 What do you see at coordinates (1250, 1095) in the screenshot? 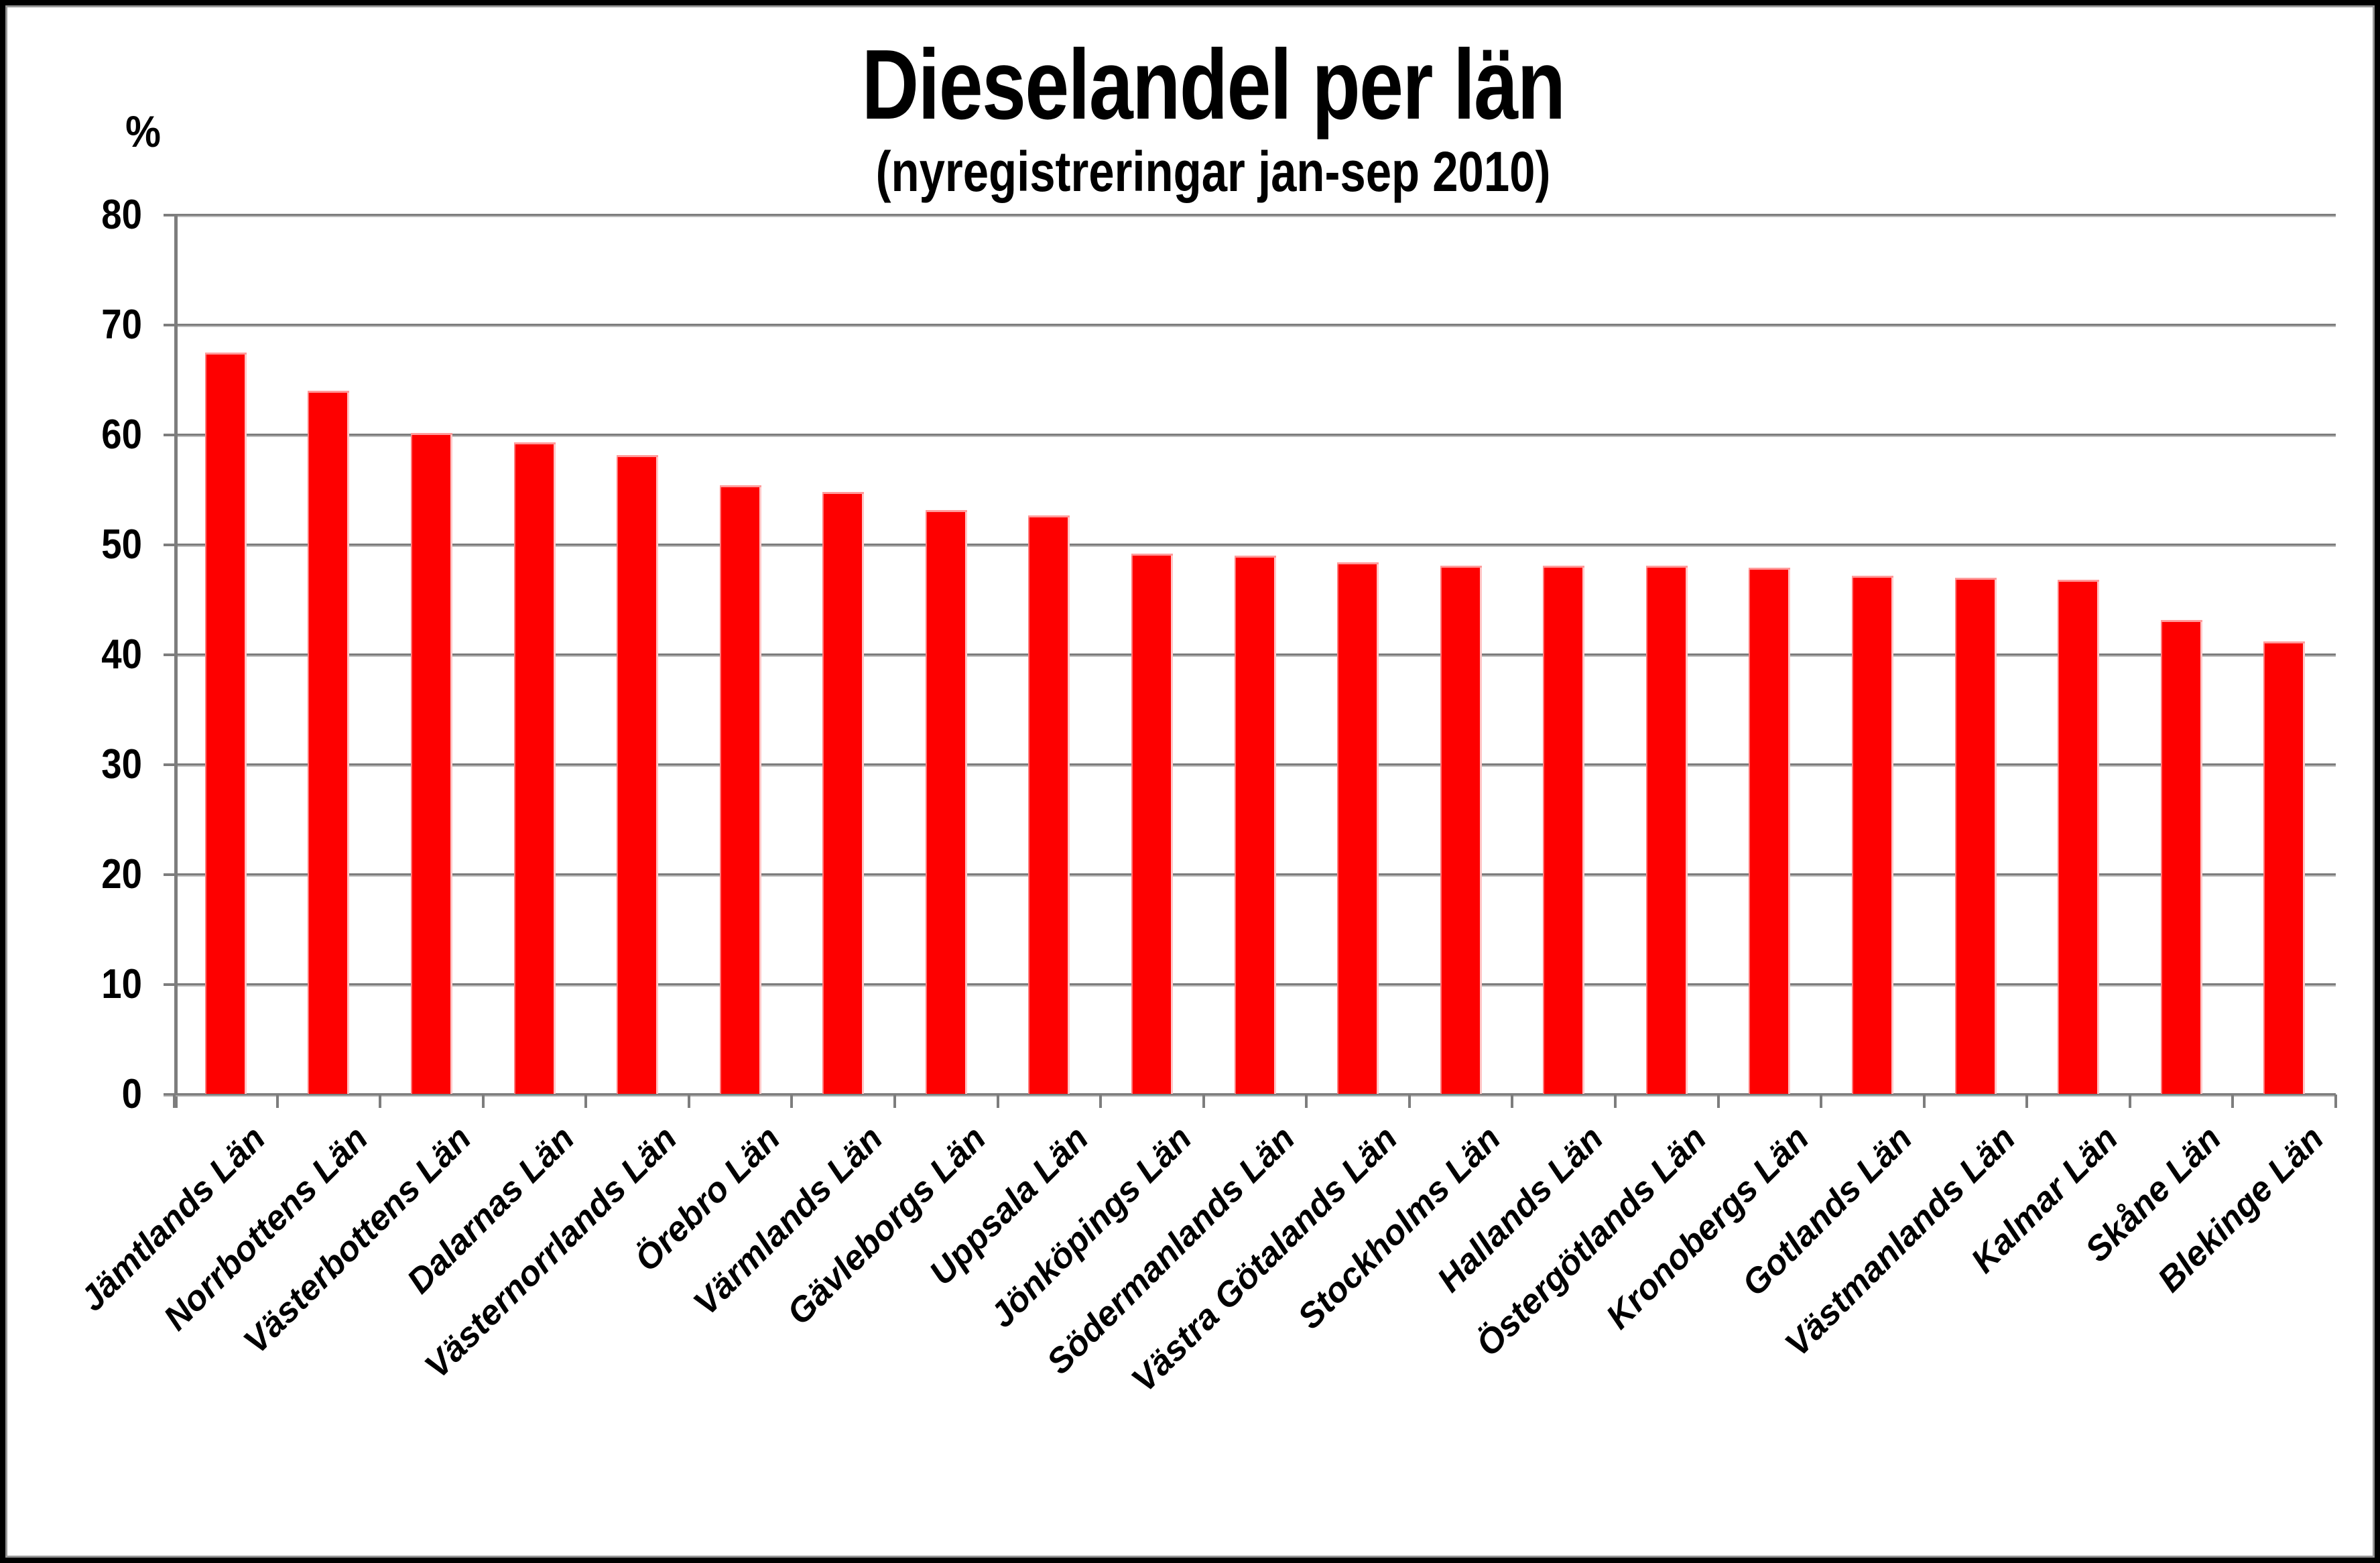
I see `x-axis` at bounding box center [1250, 1095].